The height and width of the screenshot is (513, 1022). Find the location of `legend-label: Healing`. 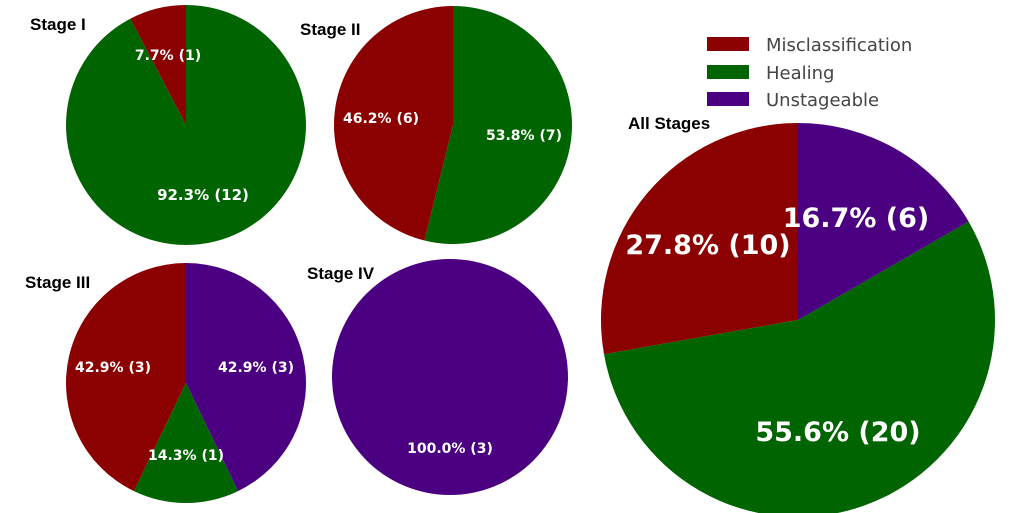

legend-label: Healing is located at coordinates (800, 73).